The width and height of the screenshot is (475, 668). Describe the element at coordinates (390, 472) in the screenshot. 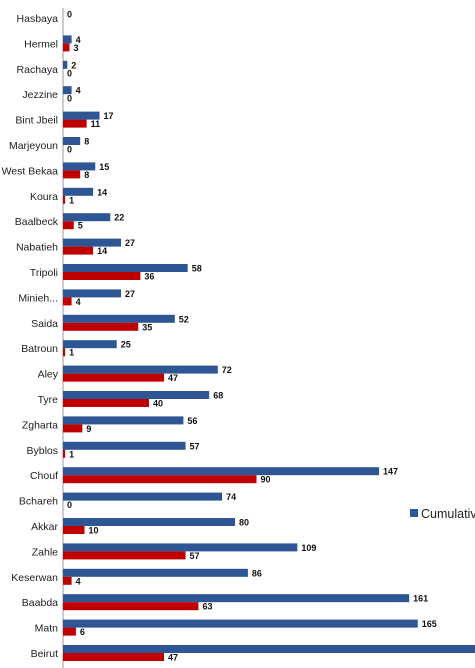

I see `value-label-cumulative-chouf: 147` at that location.